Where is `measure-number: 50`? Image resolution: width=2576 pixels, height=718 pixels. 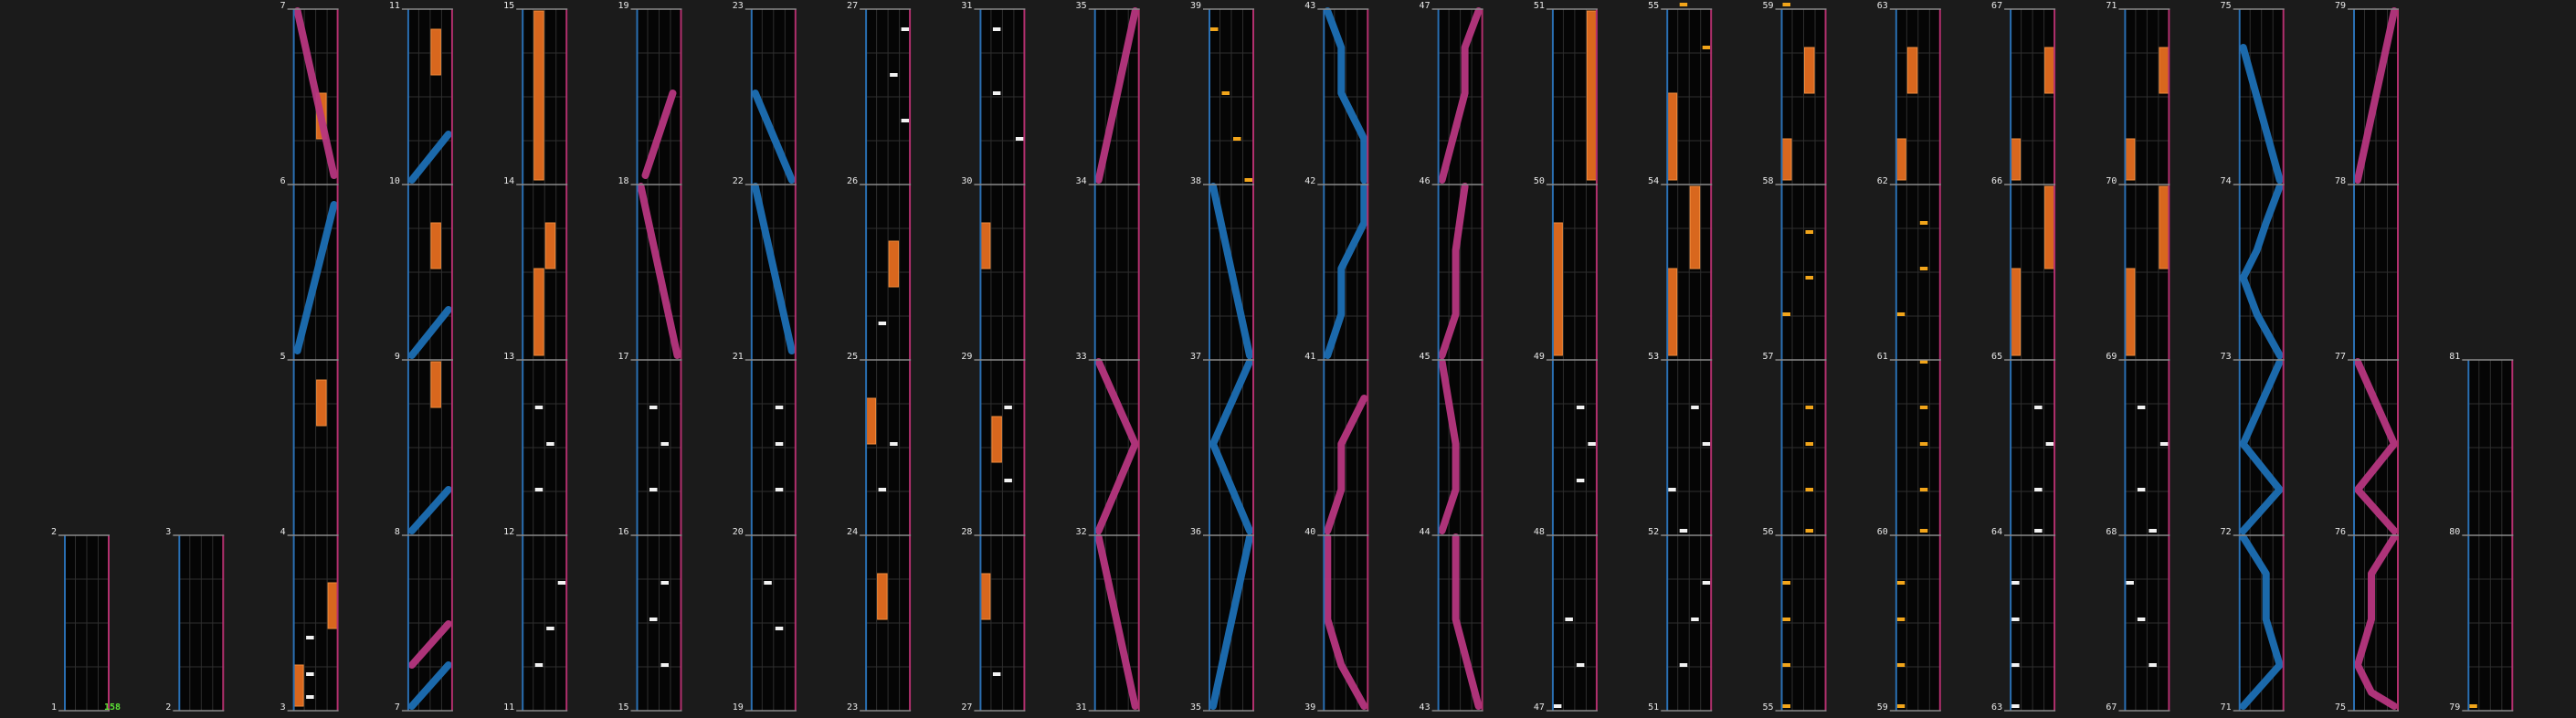
measure-number: 50 is located at coordinates (1539, 181).